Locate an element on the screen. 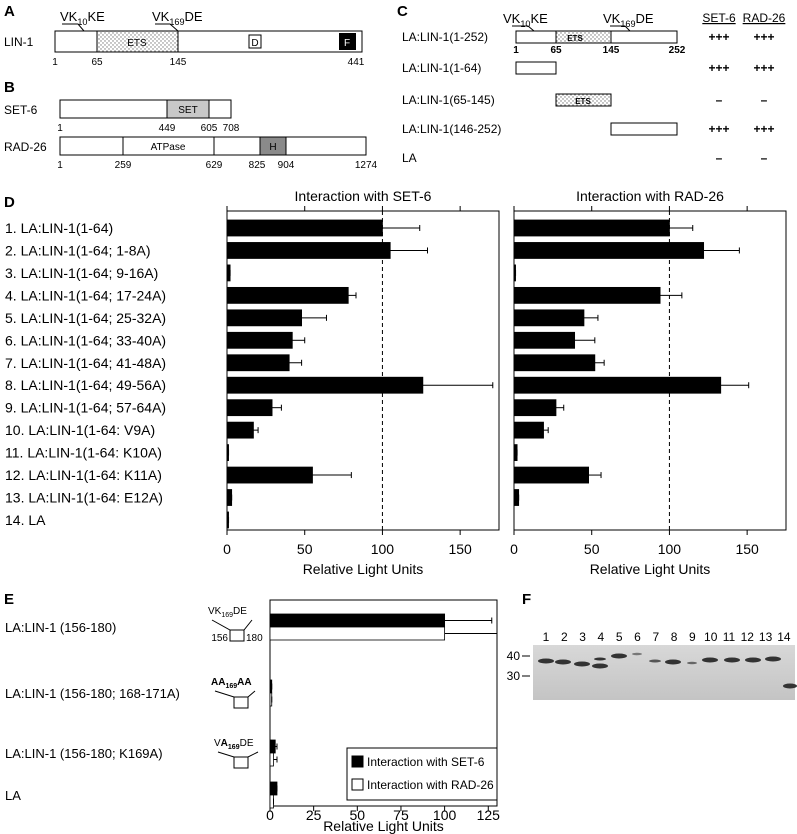 The height and width of the screenshot is (834, 797). x-tick-label: 100 is located at coordinates (670, 549).